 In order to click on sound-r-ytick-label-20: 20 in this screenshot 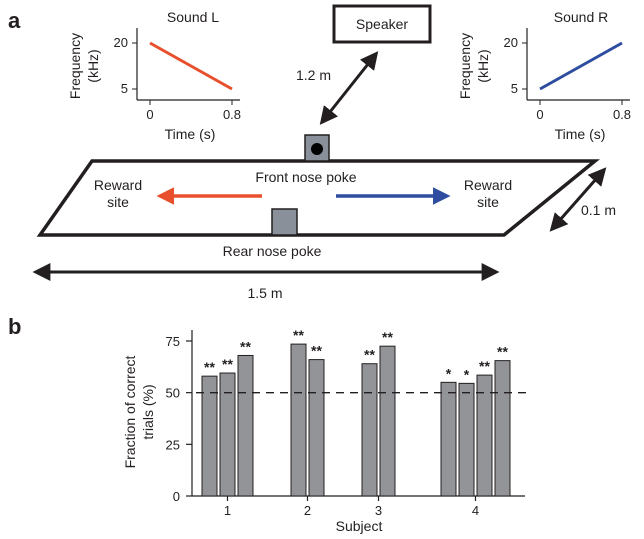, I will do `click(511, 42)`.